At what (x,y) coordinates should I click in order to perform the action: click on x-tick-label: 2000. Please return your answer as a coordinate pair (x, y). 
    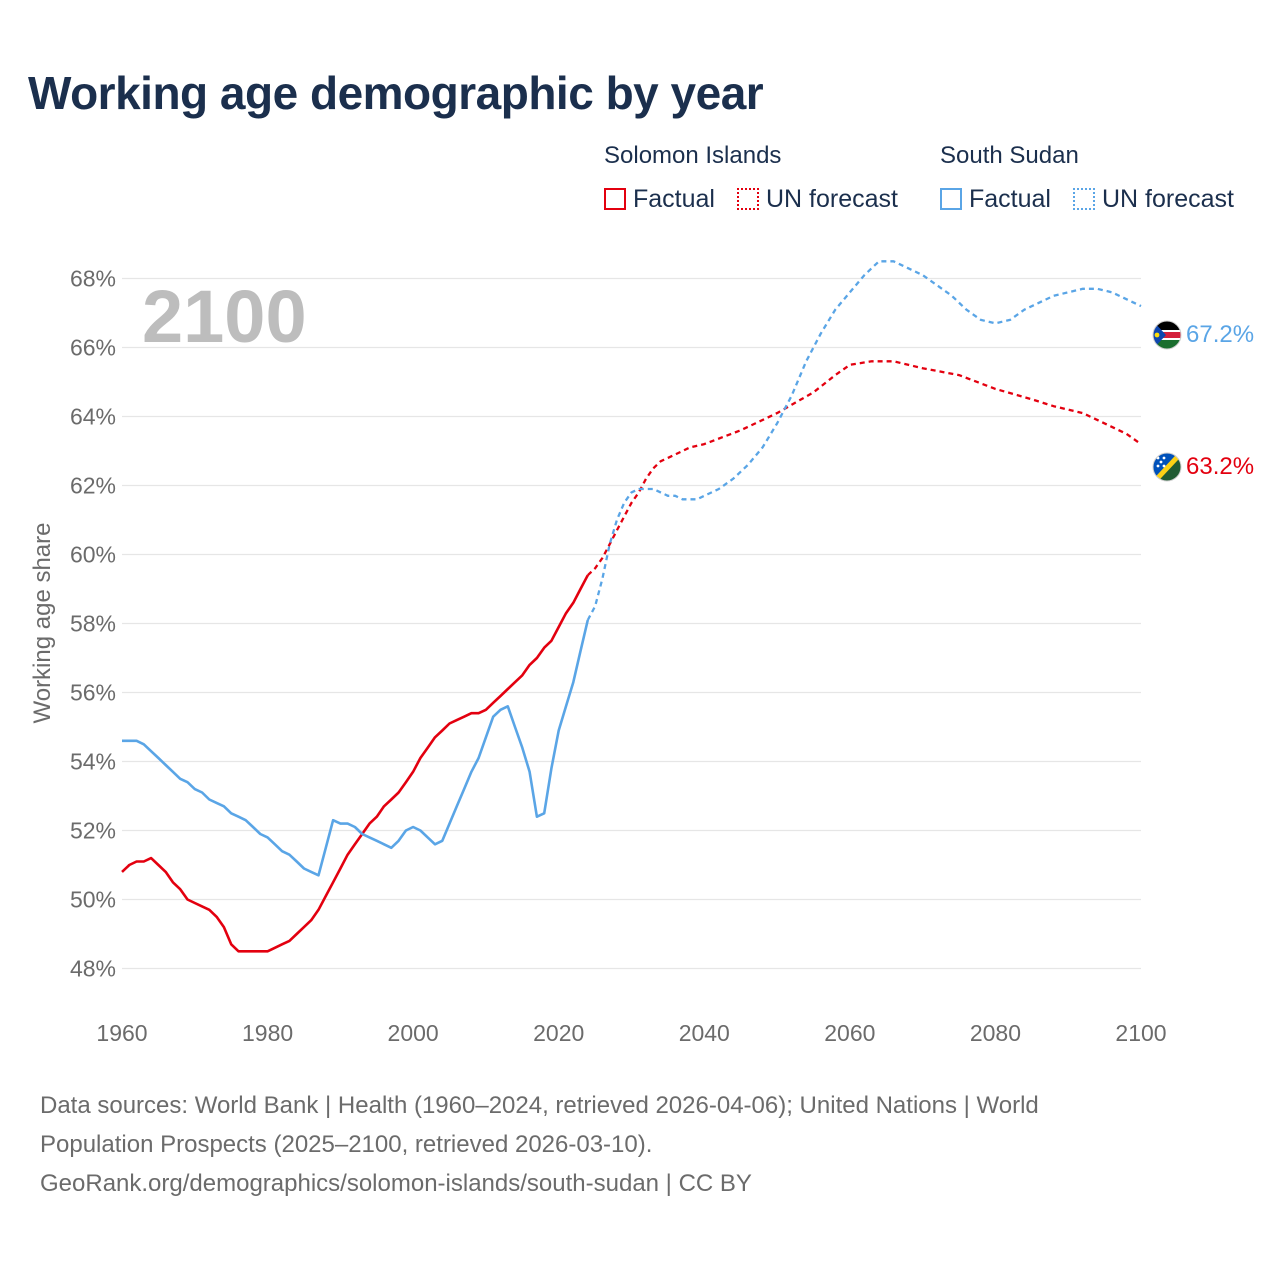
    Looking at the image, I should click on (413, 1033).